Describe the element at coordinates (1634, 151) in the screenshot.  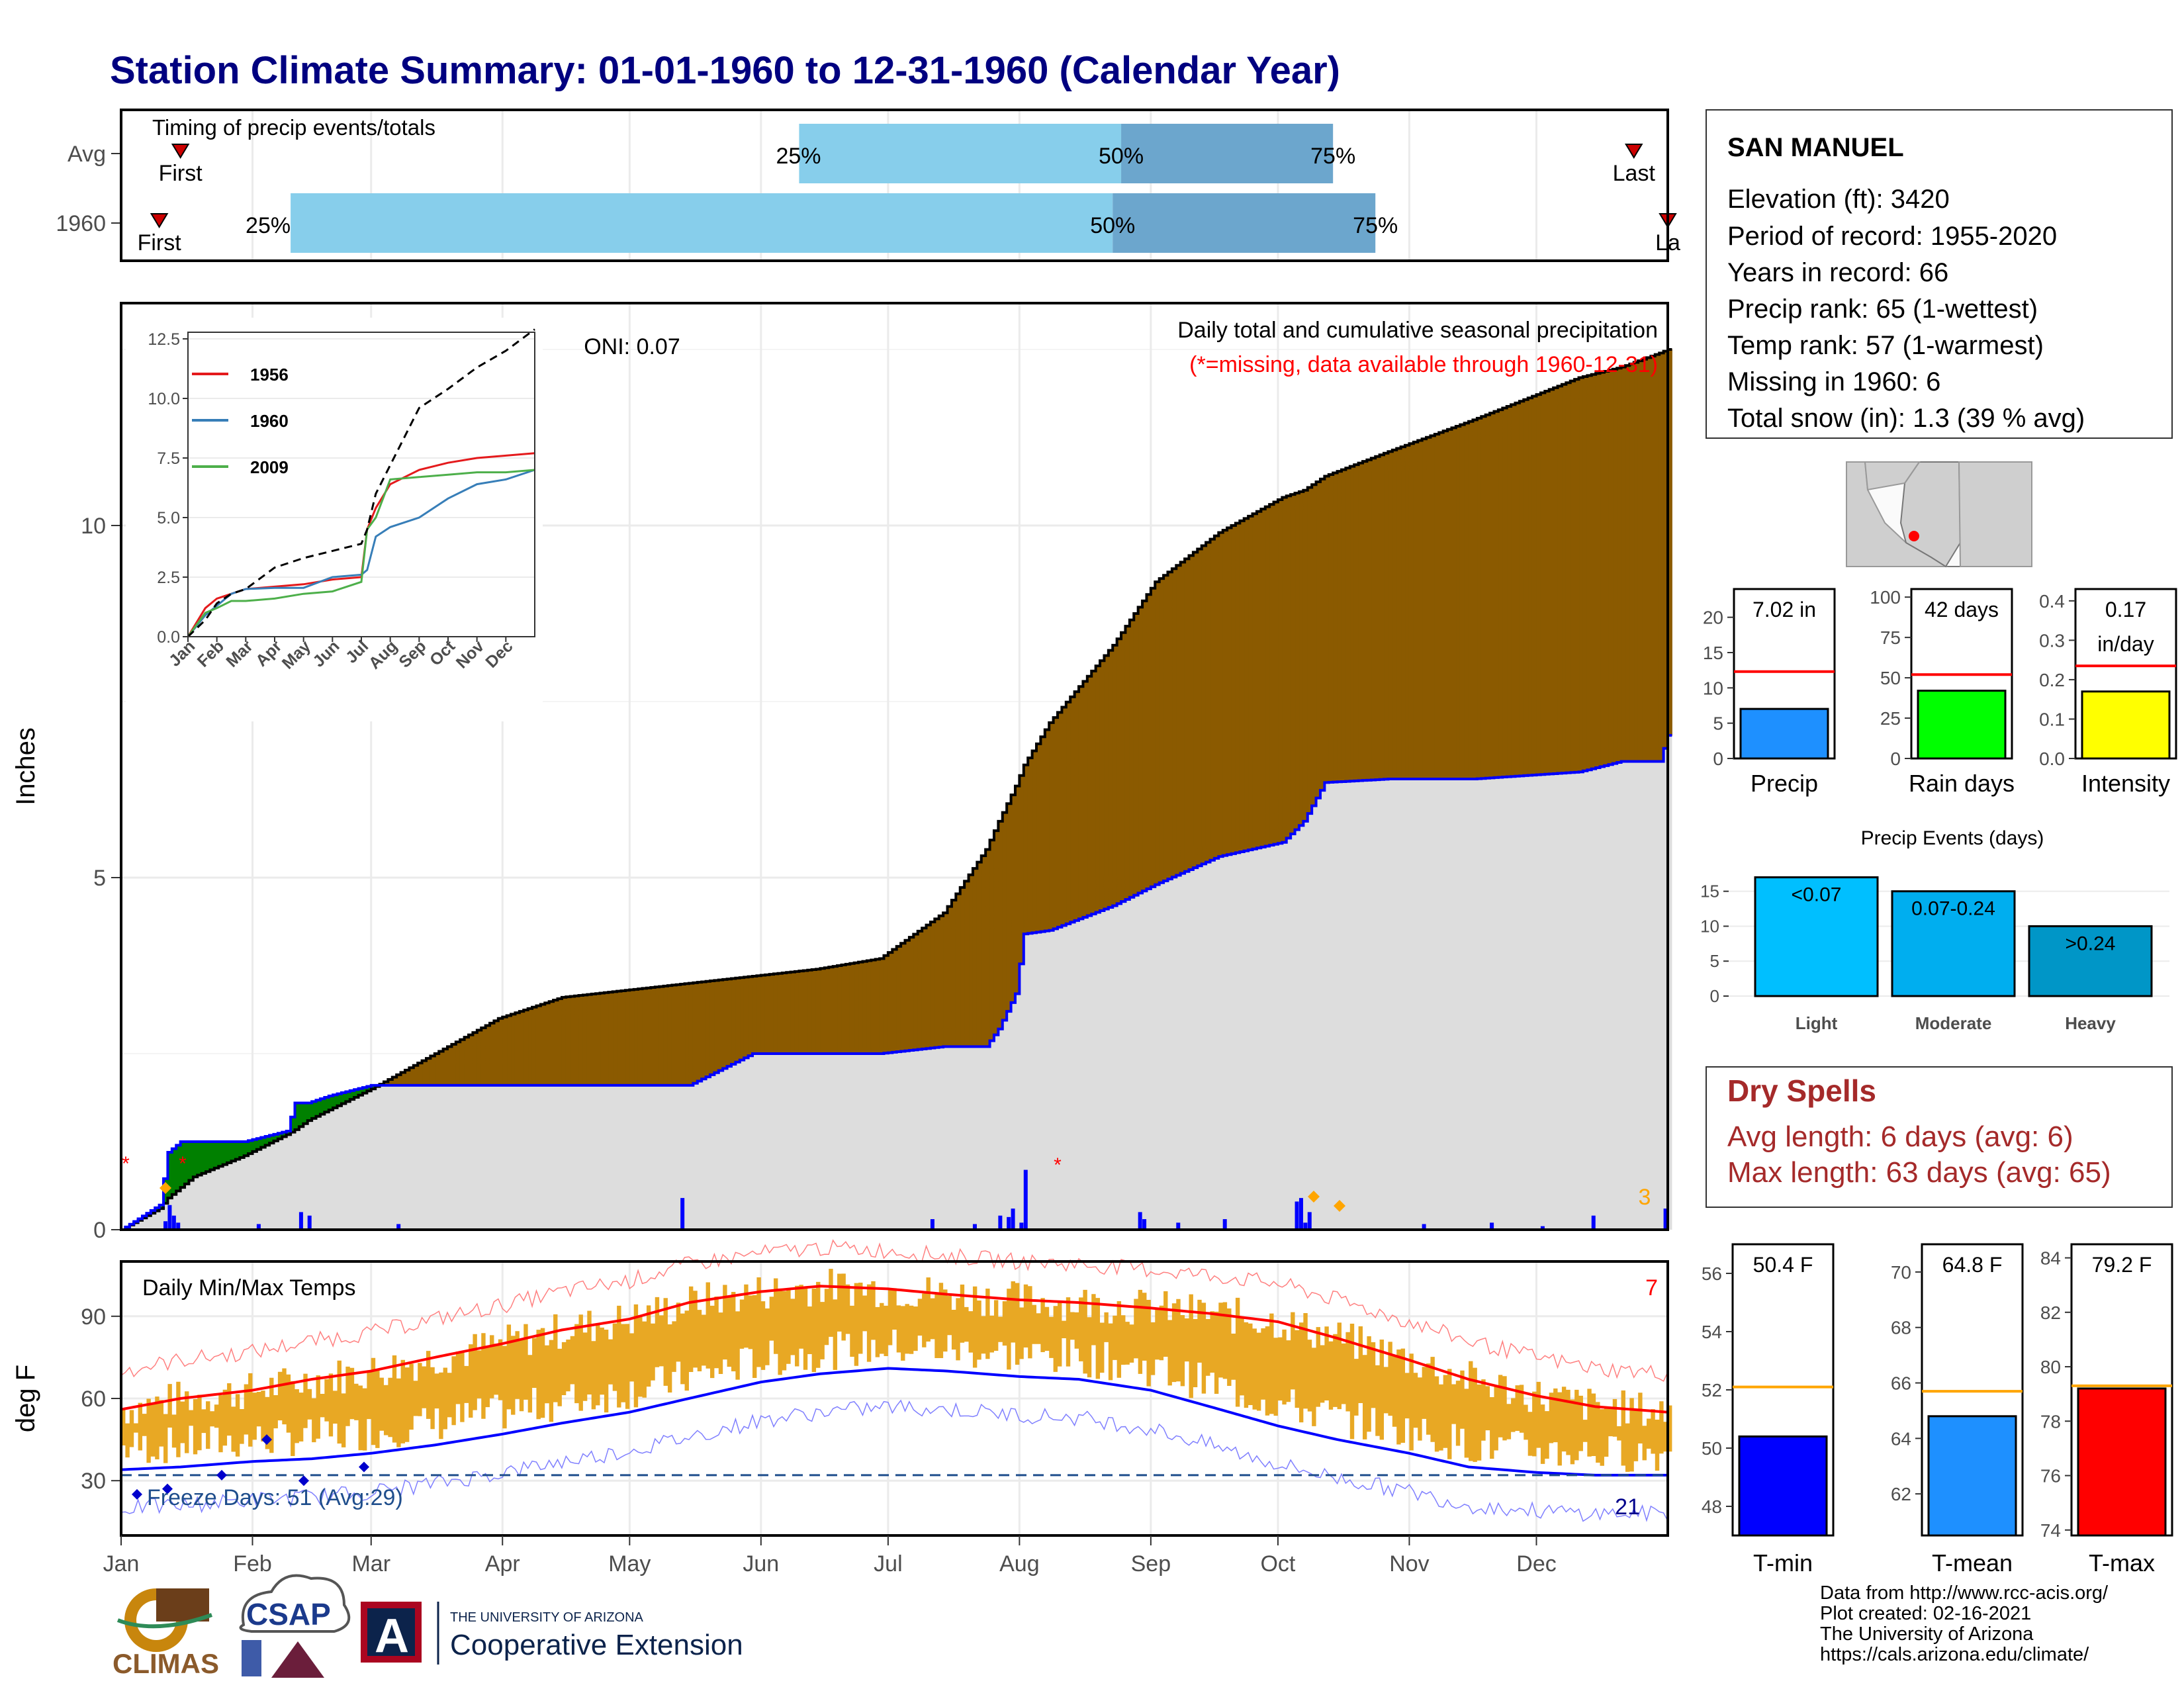
I see `last-event-marker` at that location.